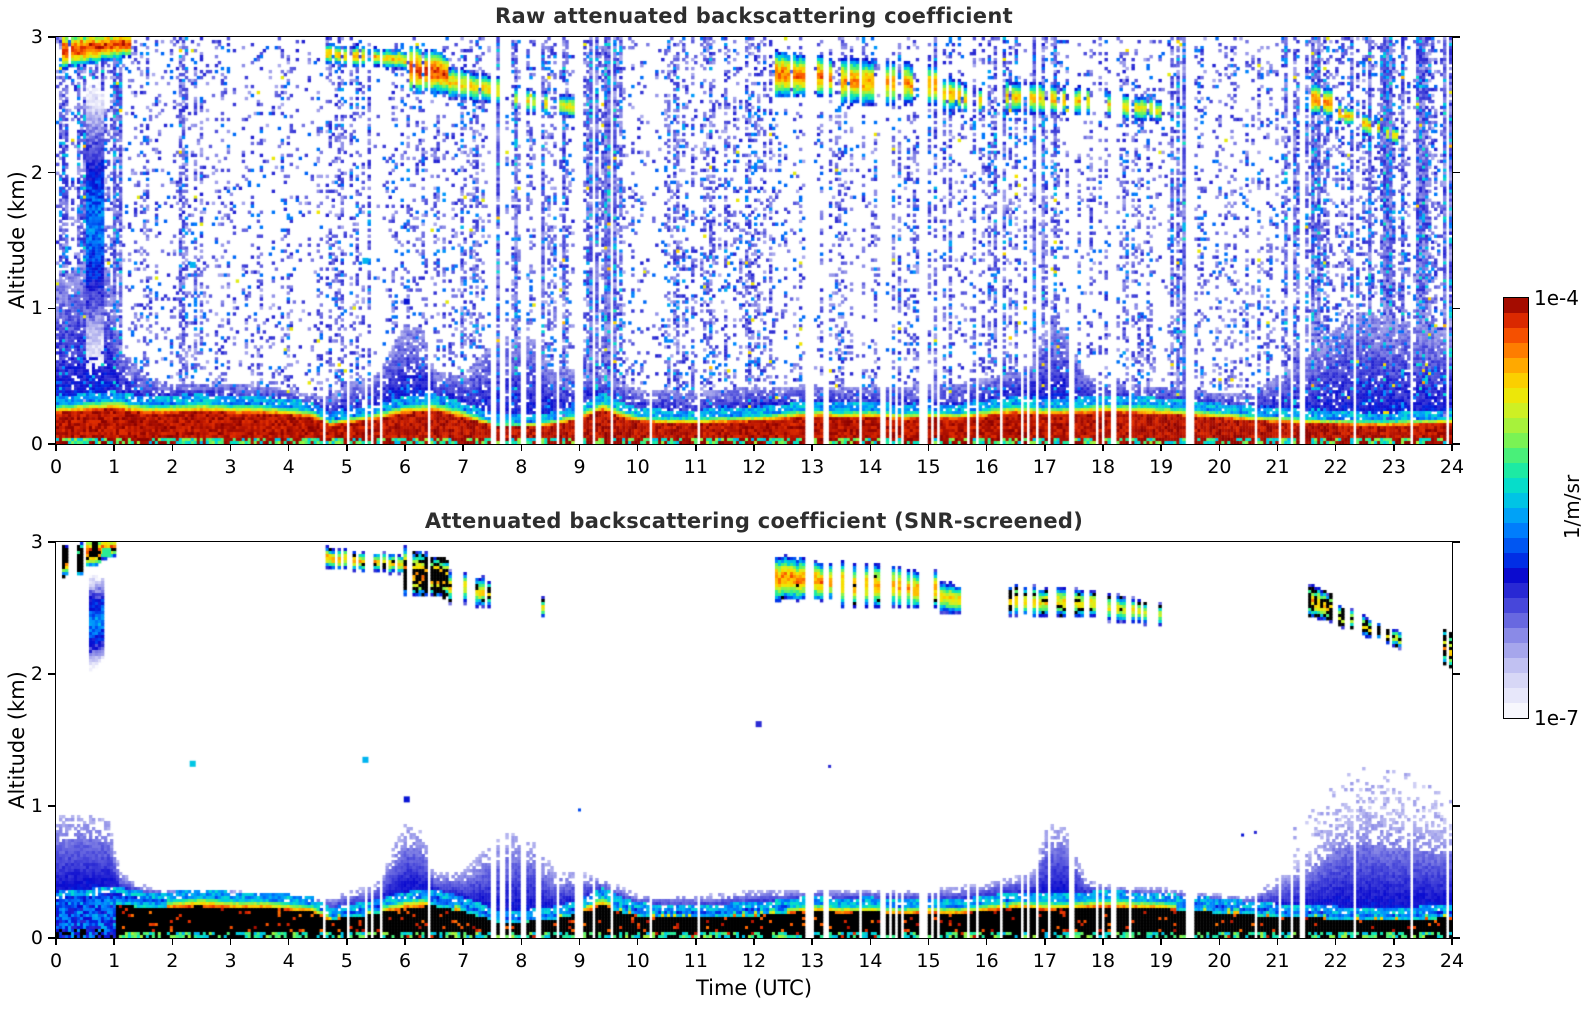 The height and width of the screenshot is (1020, 1595). What do you see at coordinates (1556, 718) in the screenshot?
I see `colorbar-min-label: 1e-7` at bounding box center [1556, 718].